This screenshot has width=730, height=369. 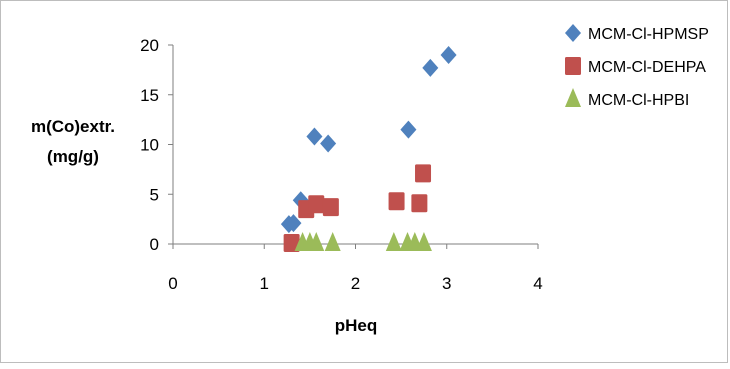 I want to click on legend: MCM-Cl-HPMSP MCM-Cl-DEHPA MCM-Cl-HPBI, so click(x=637, y=66).